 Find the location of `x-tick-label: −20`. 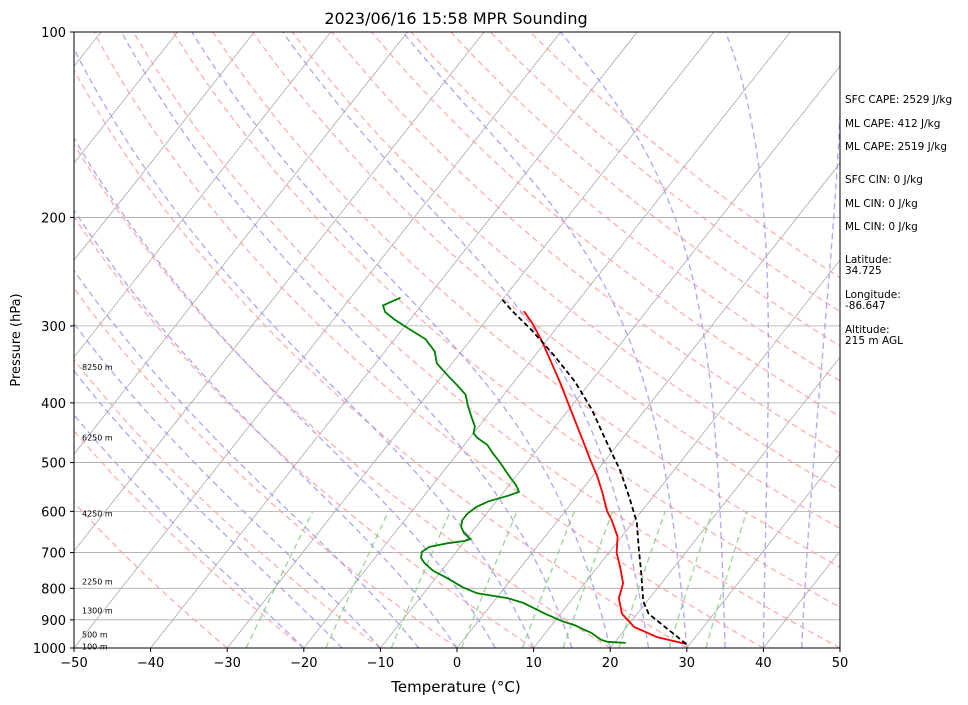

x-tick-label: −20 is located at coordinates (303, 663).